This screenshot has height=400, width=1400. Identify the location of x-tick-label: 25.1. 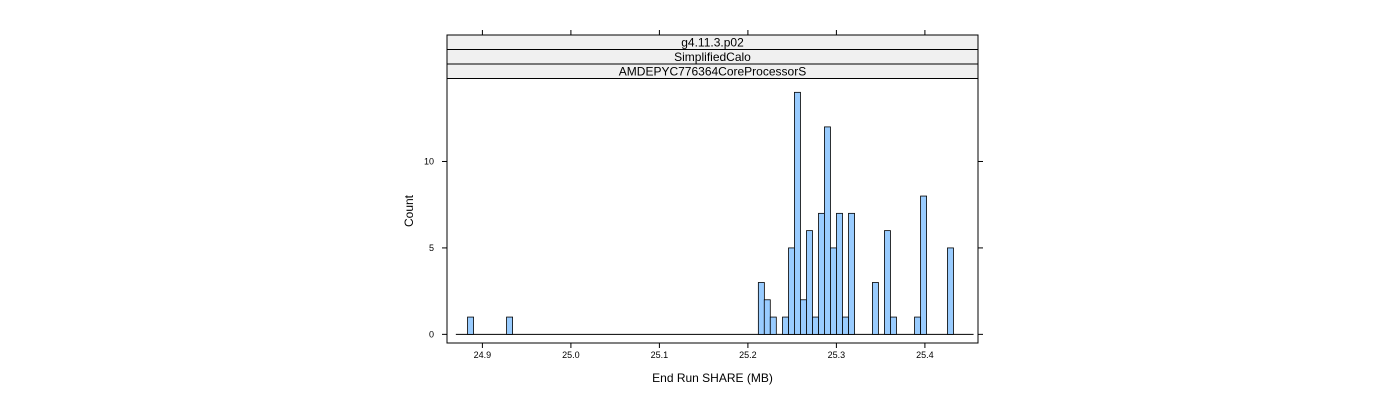
(660, 355).